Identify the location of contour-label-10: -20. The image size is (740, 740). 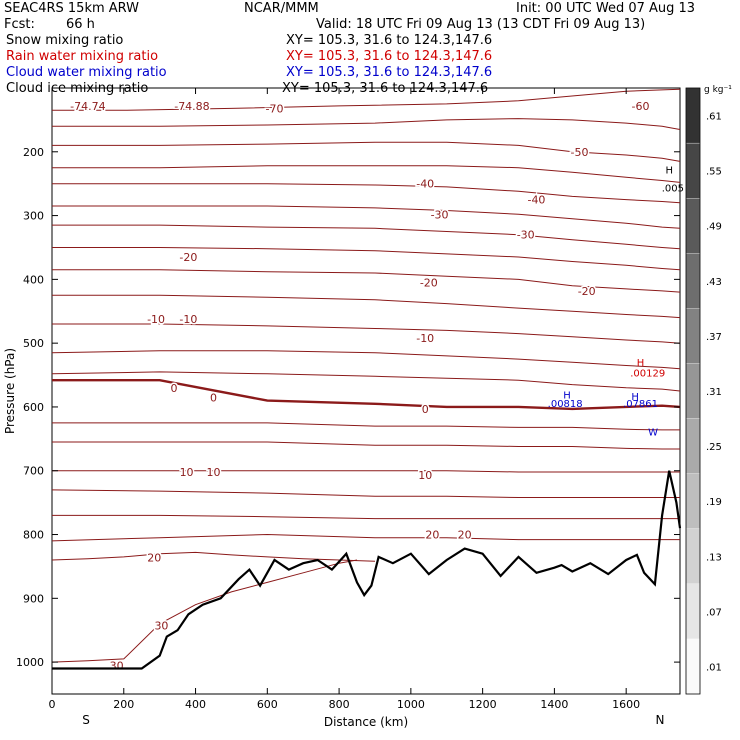
(429, 283).